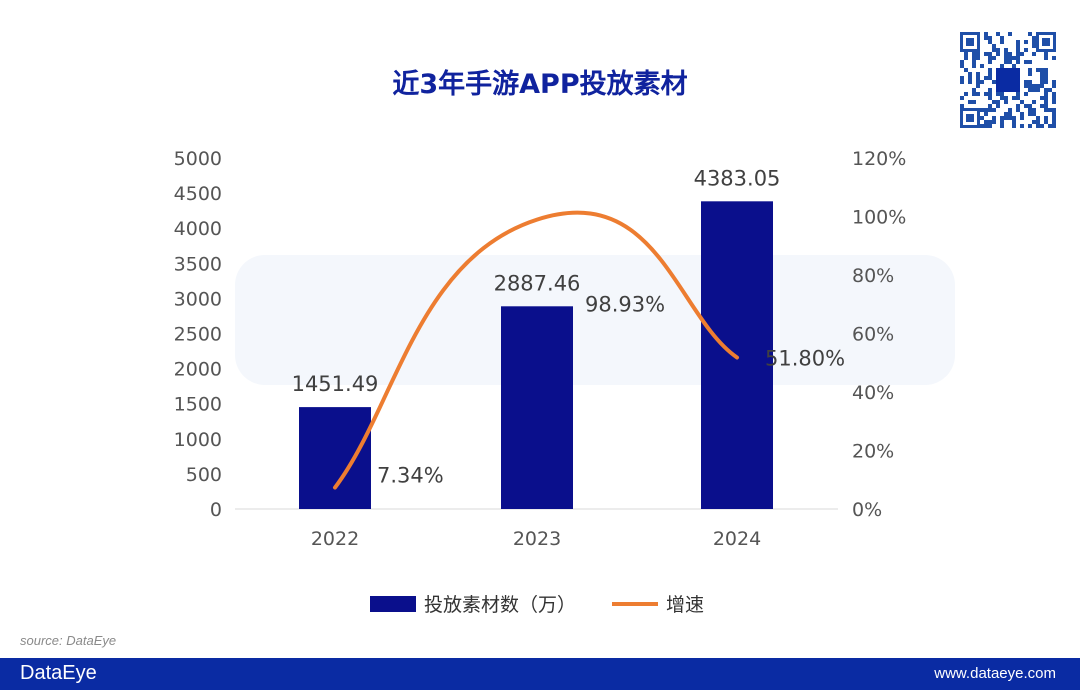  What do you see at coordinates (198, 264) in the screenshot?
I see `y-left-tick: 3500` at bounding box center [198, 264].